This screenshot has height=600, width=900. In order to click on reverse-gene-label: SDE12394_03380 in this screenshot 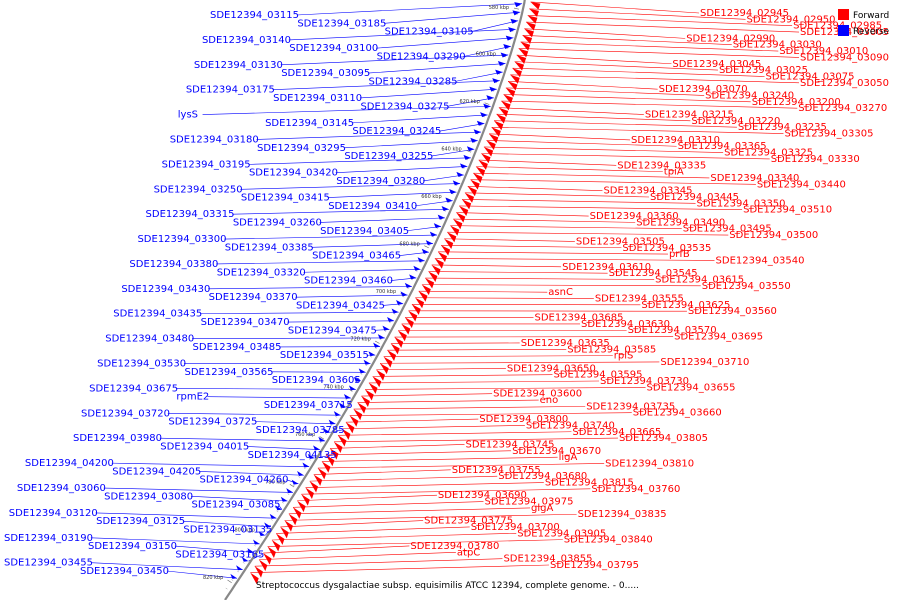, I will do `click(173, 264)`.